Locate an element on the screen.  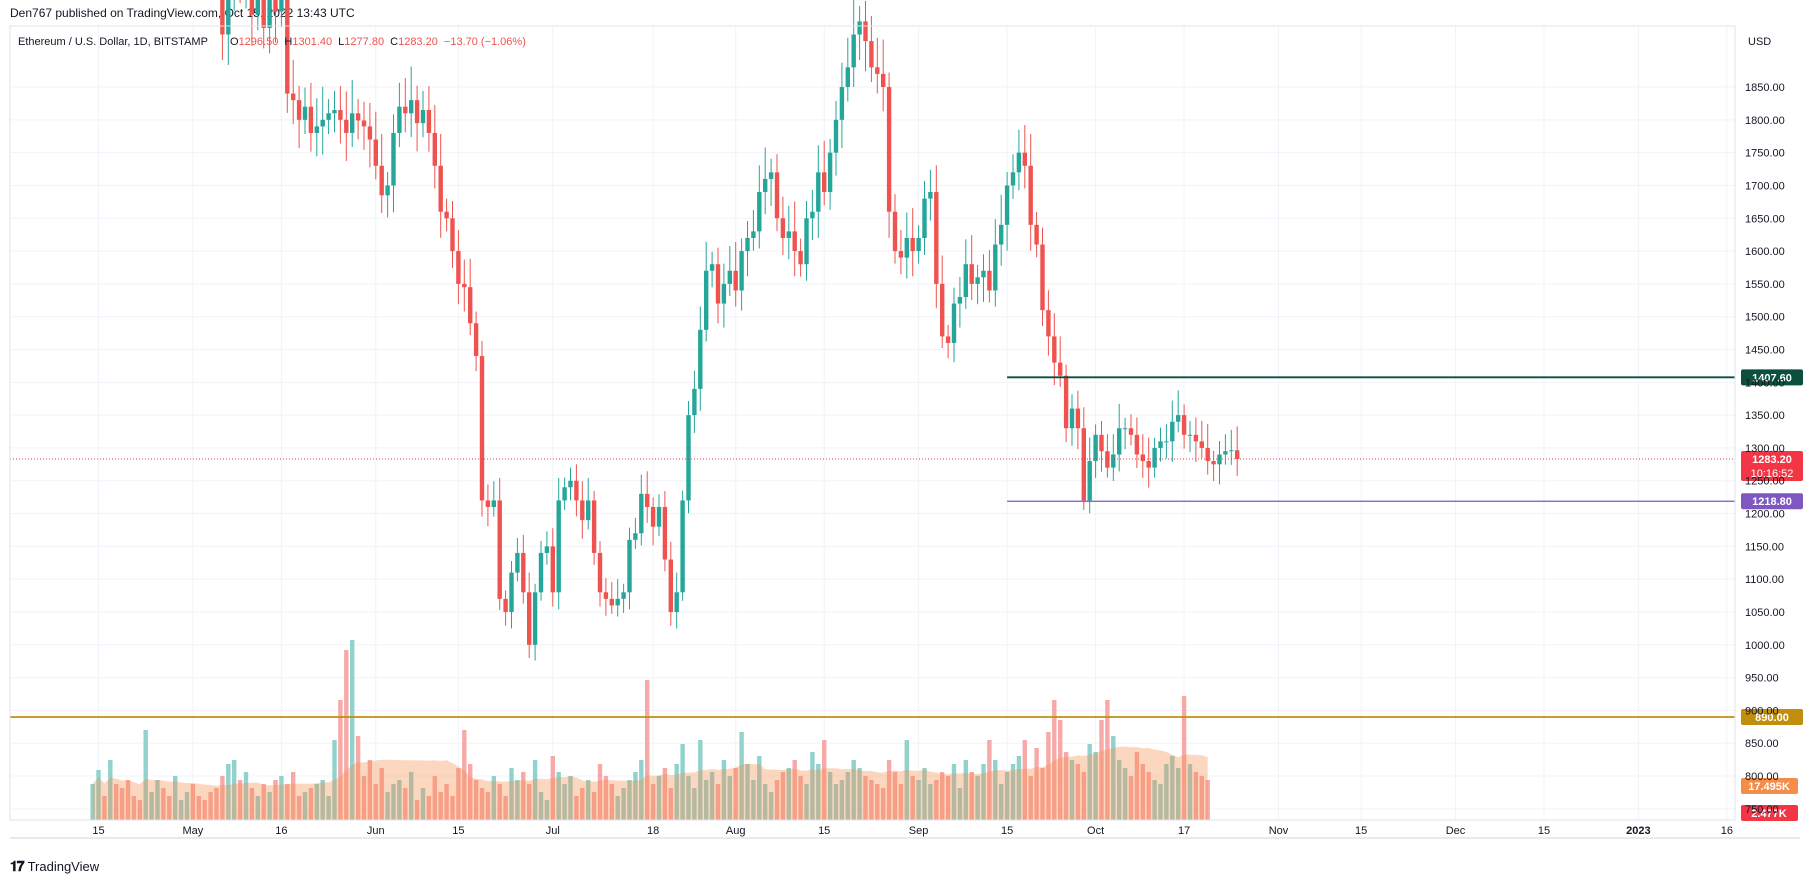
y-tick-label: 1550.00 is located at coordinates (1765, 285).